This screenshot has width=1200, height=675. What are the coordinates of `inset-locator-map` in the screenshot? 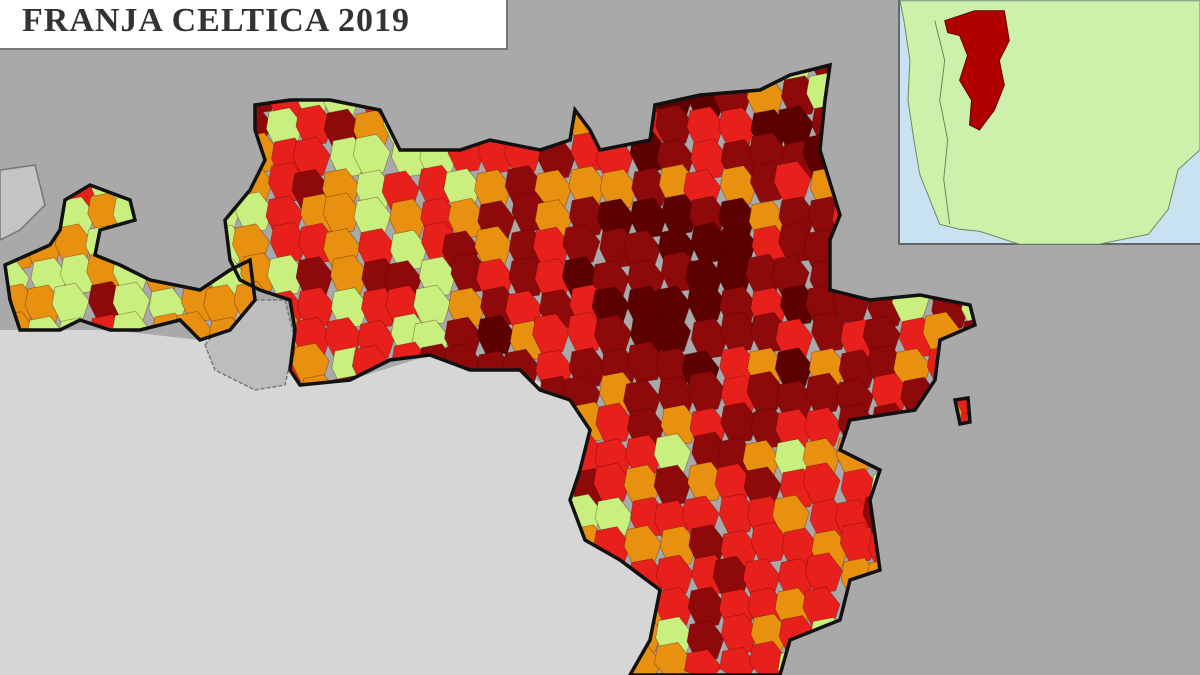 It's located at (1049, 122).